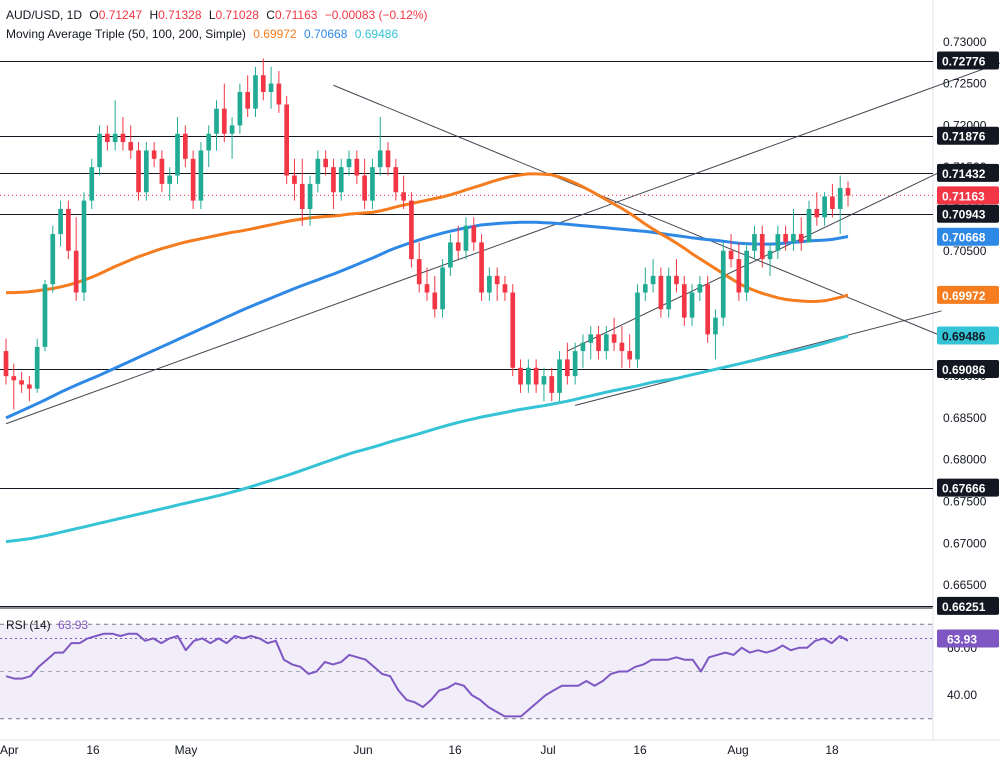 The height and width of the screenshot is (761, 1000). I want to click on time-tick-label: May, so click(186, 750).